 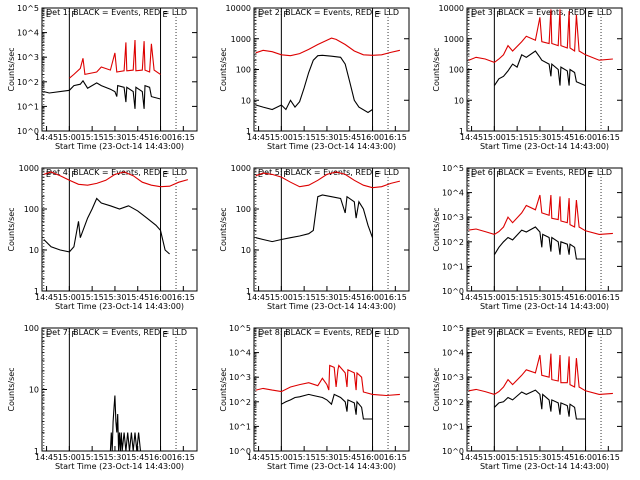 What do you see at coordinates (328, 12) in the screenshot?
I see `plot-title: Det 2: BLACK = Events, RED = LLD` at bounding box center [328, 12].